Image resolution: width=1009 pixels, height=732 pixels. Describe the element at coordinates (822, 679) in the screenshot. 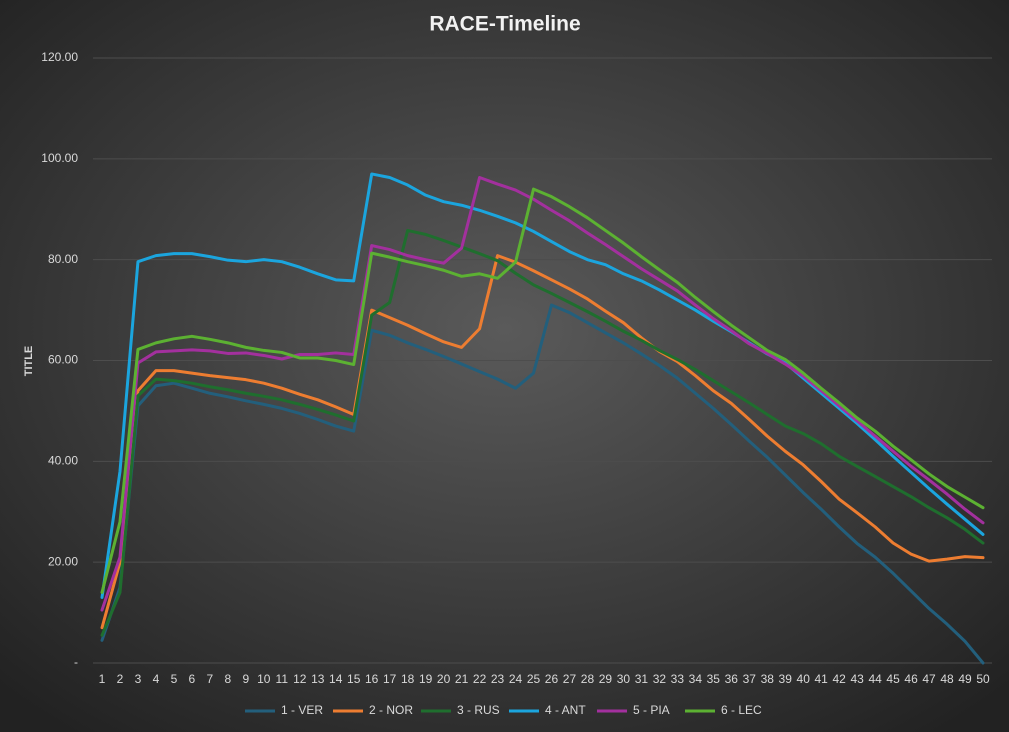

I see `x-tick-label: 41` at that location.